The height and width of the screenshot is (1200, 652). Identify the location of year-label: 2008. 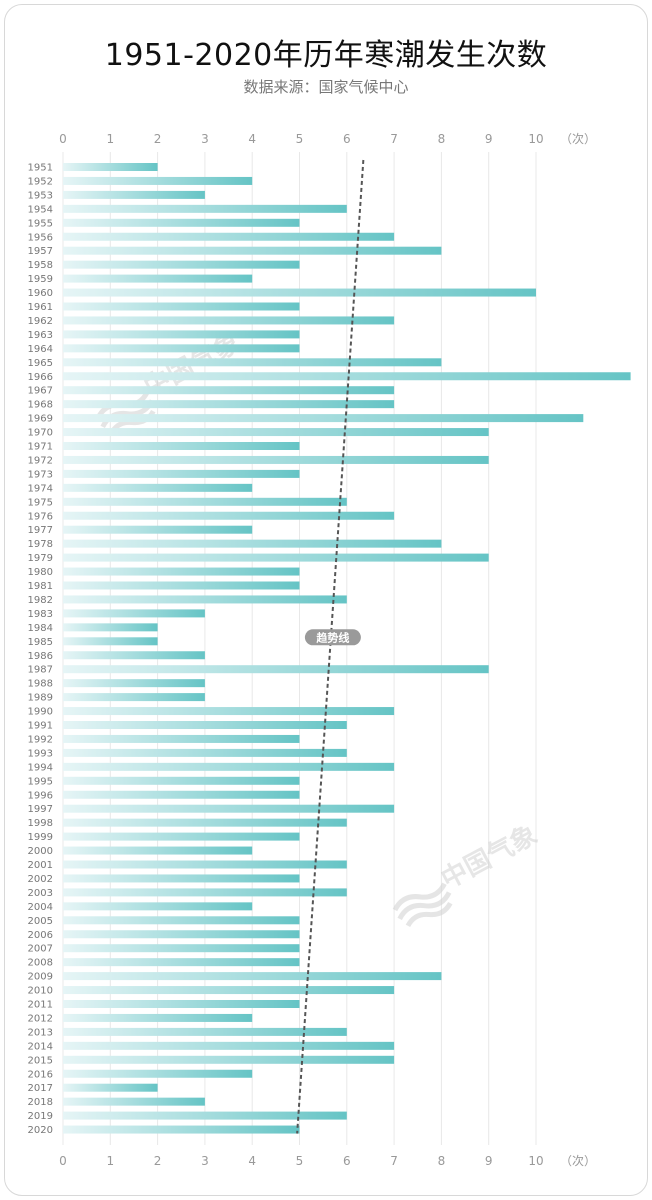
(40, 963).